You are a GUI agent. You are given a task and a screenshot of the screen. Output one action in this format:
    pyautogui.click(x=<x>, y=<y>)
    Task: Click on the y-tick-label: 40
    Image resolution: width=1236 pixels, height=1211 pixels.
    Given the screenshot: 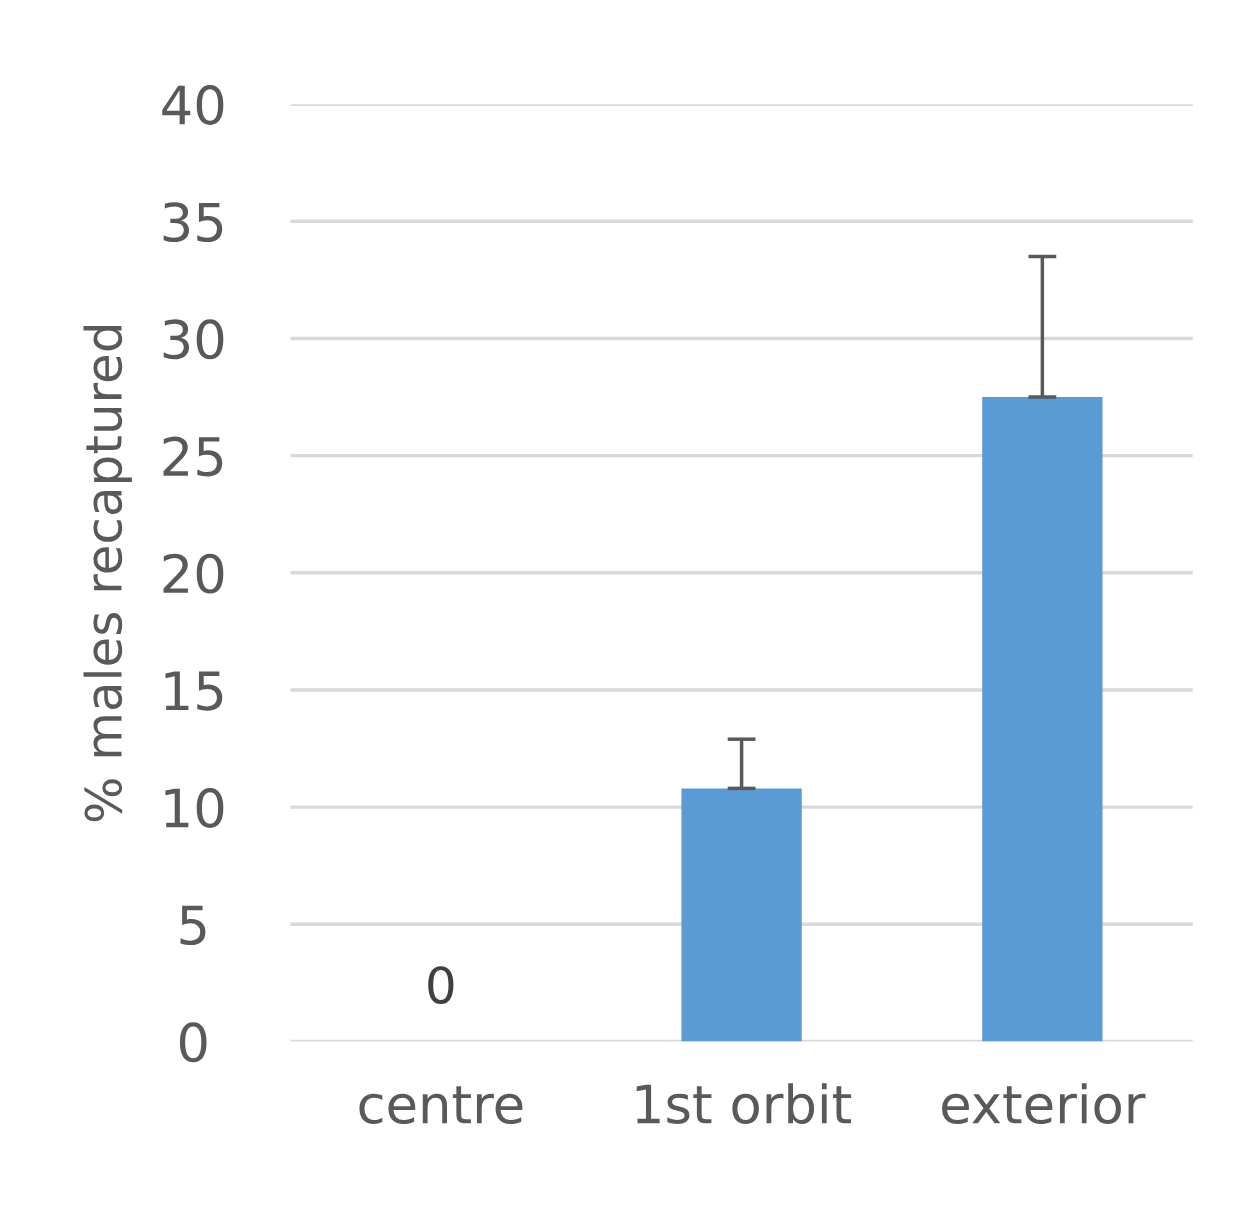 What is the action you would take?
    pyautogui.click(x=193, y=105)
    